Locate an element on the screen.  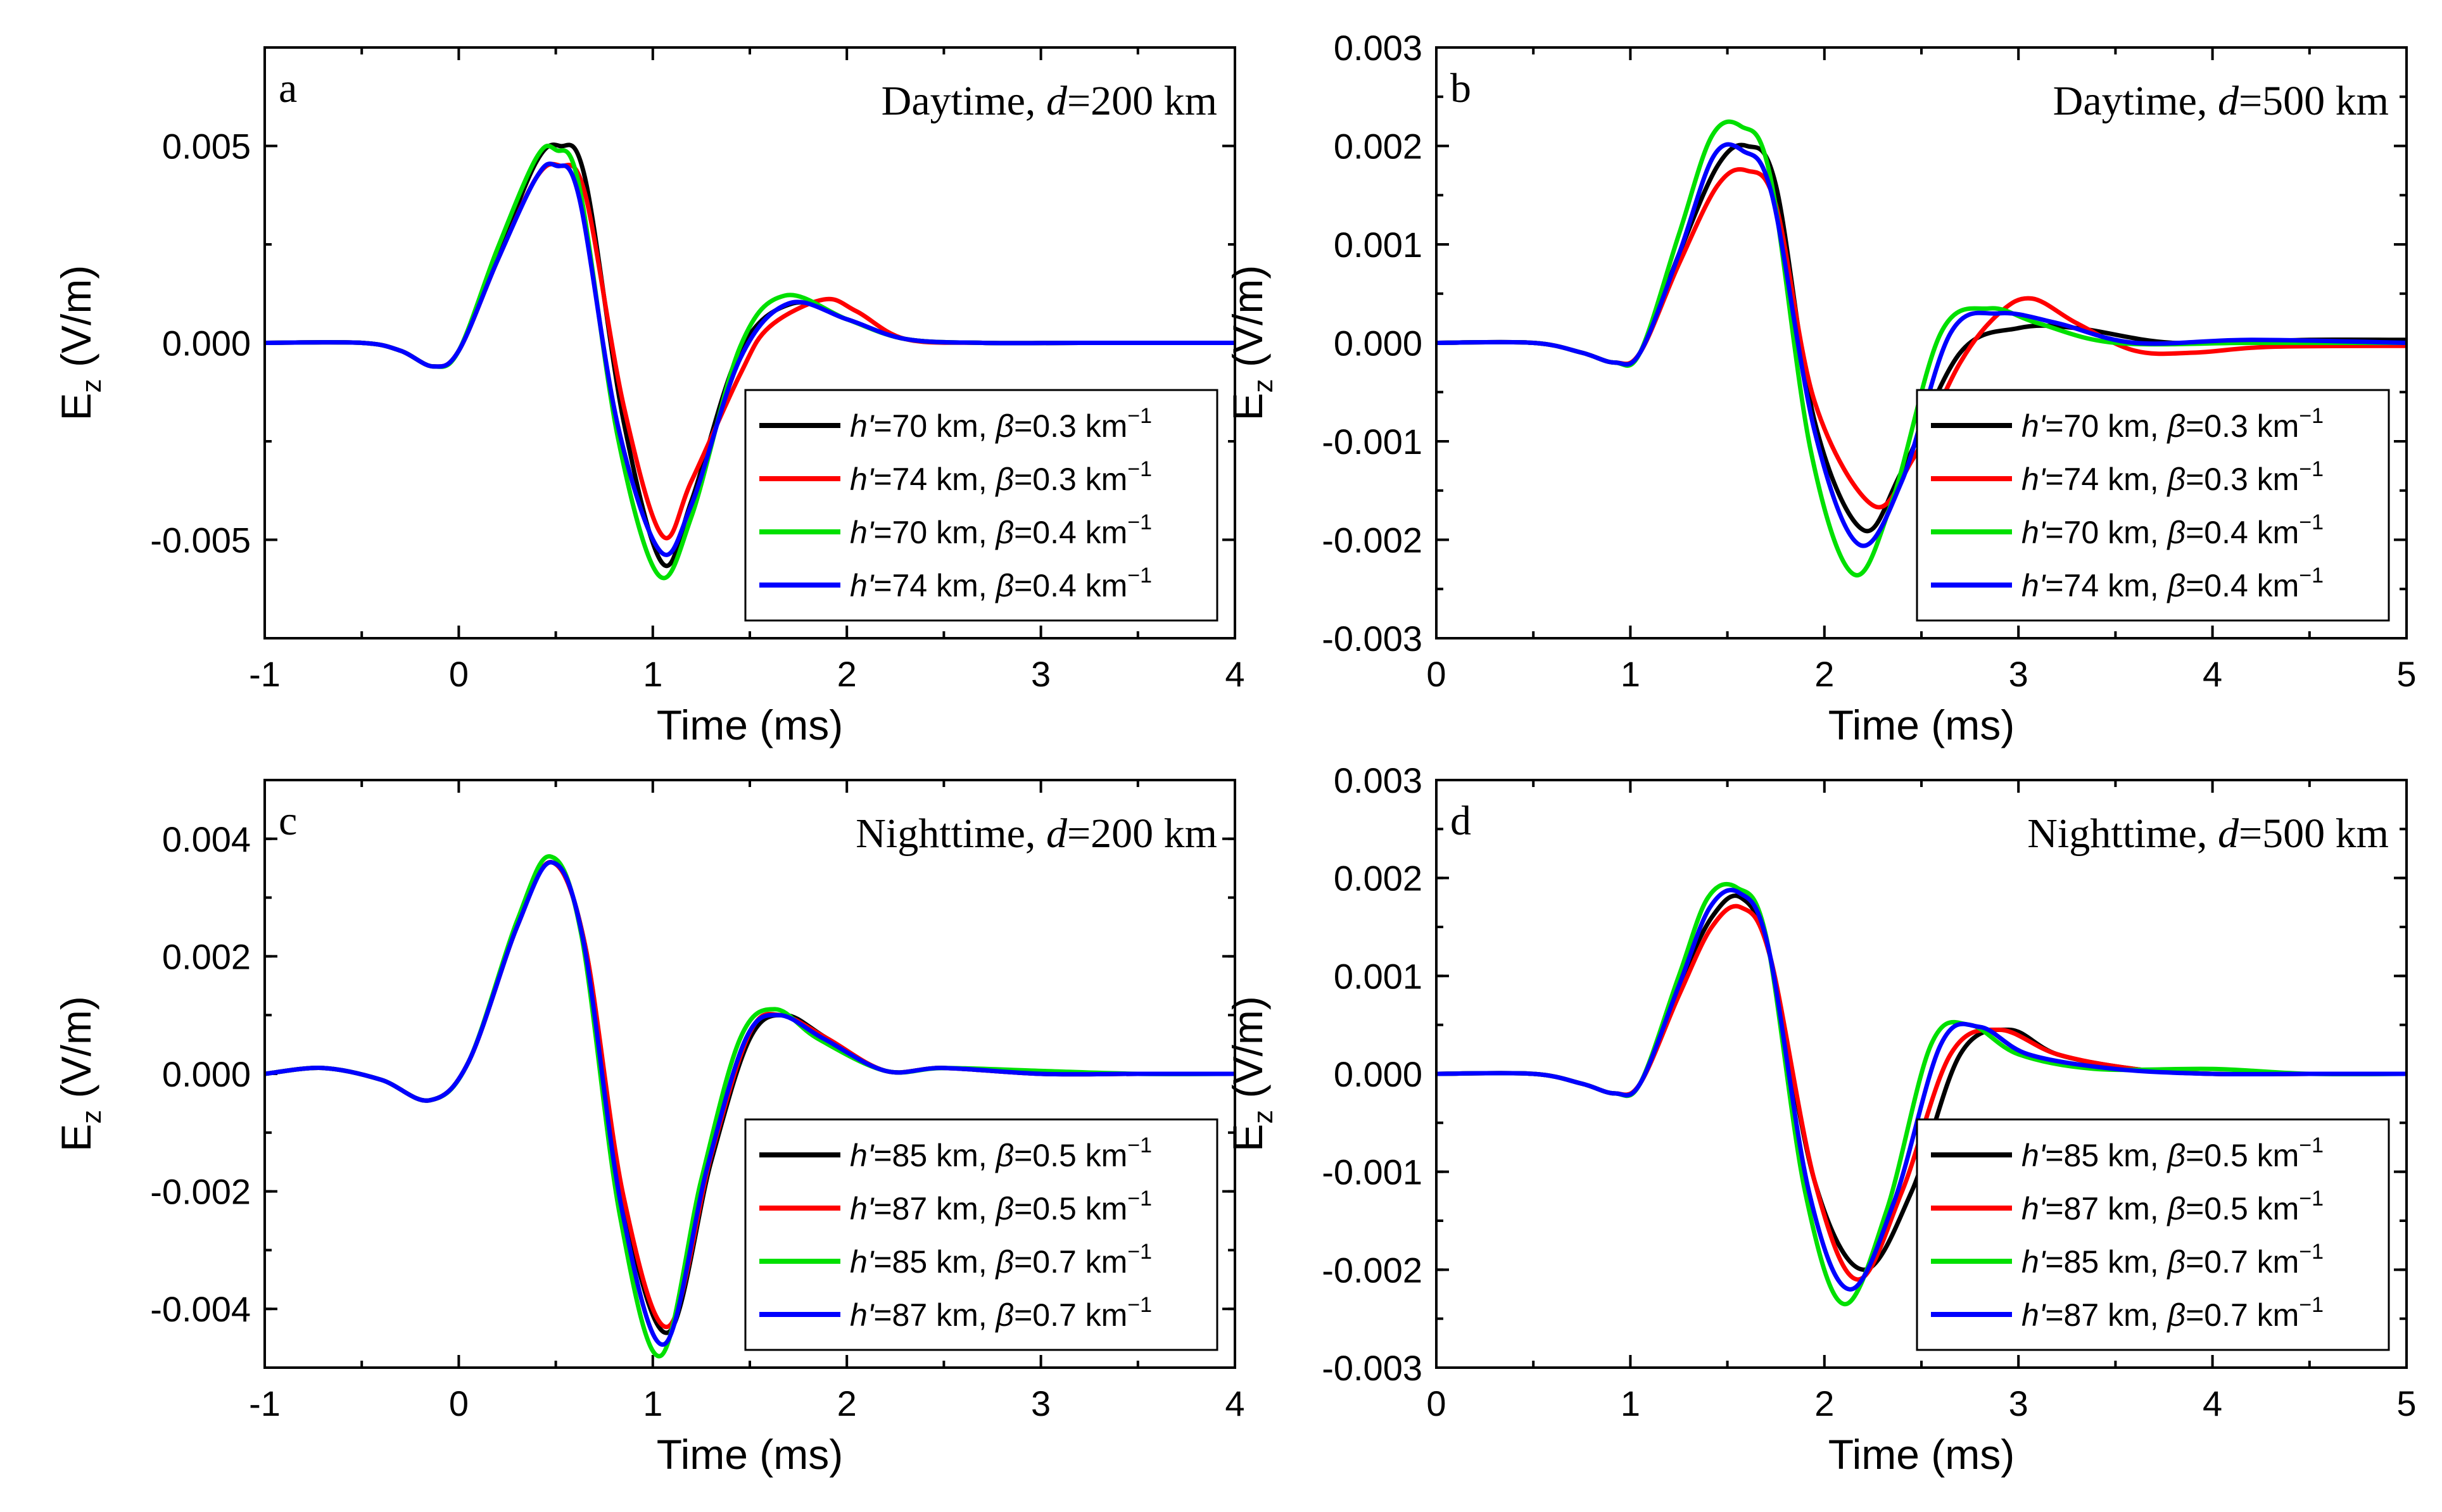
legend-label-4: h'=87 km, β=0.7 km−1 is located at coordinates (1001, 1313).